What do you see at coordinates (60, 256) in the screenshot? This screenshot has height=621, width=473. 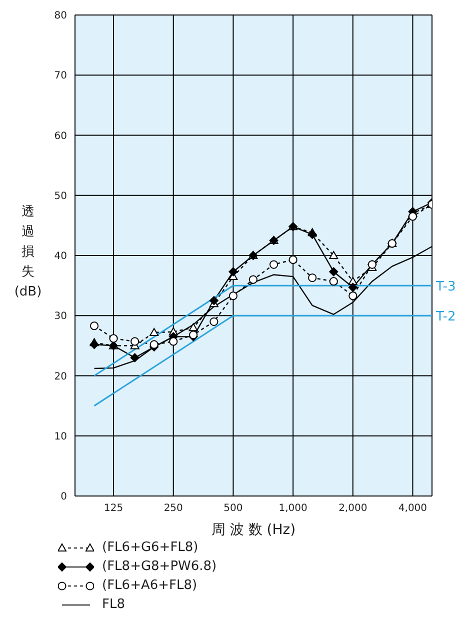 I see `y-tick-label: 40` at bounding box center [60, 256].